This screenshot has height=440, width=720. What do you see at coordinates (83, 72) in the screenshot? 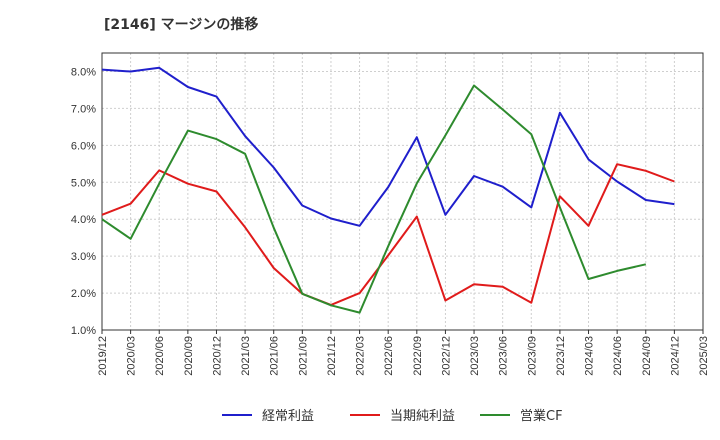
I see `y-tick-label: 8.0%` at bounding box center [83, 72].